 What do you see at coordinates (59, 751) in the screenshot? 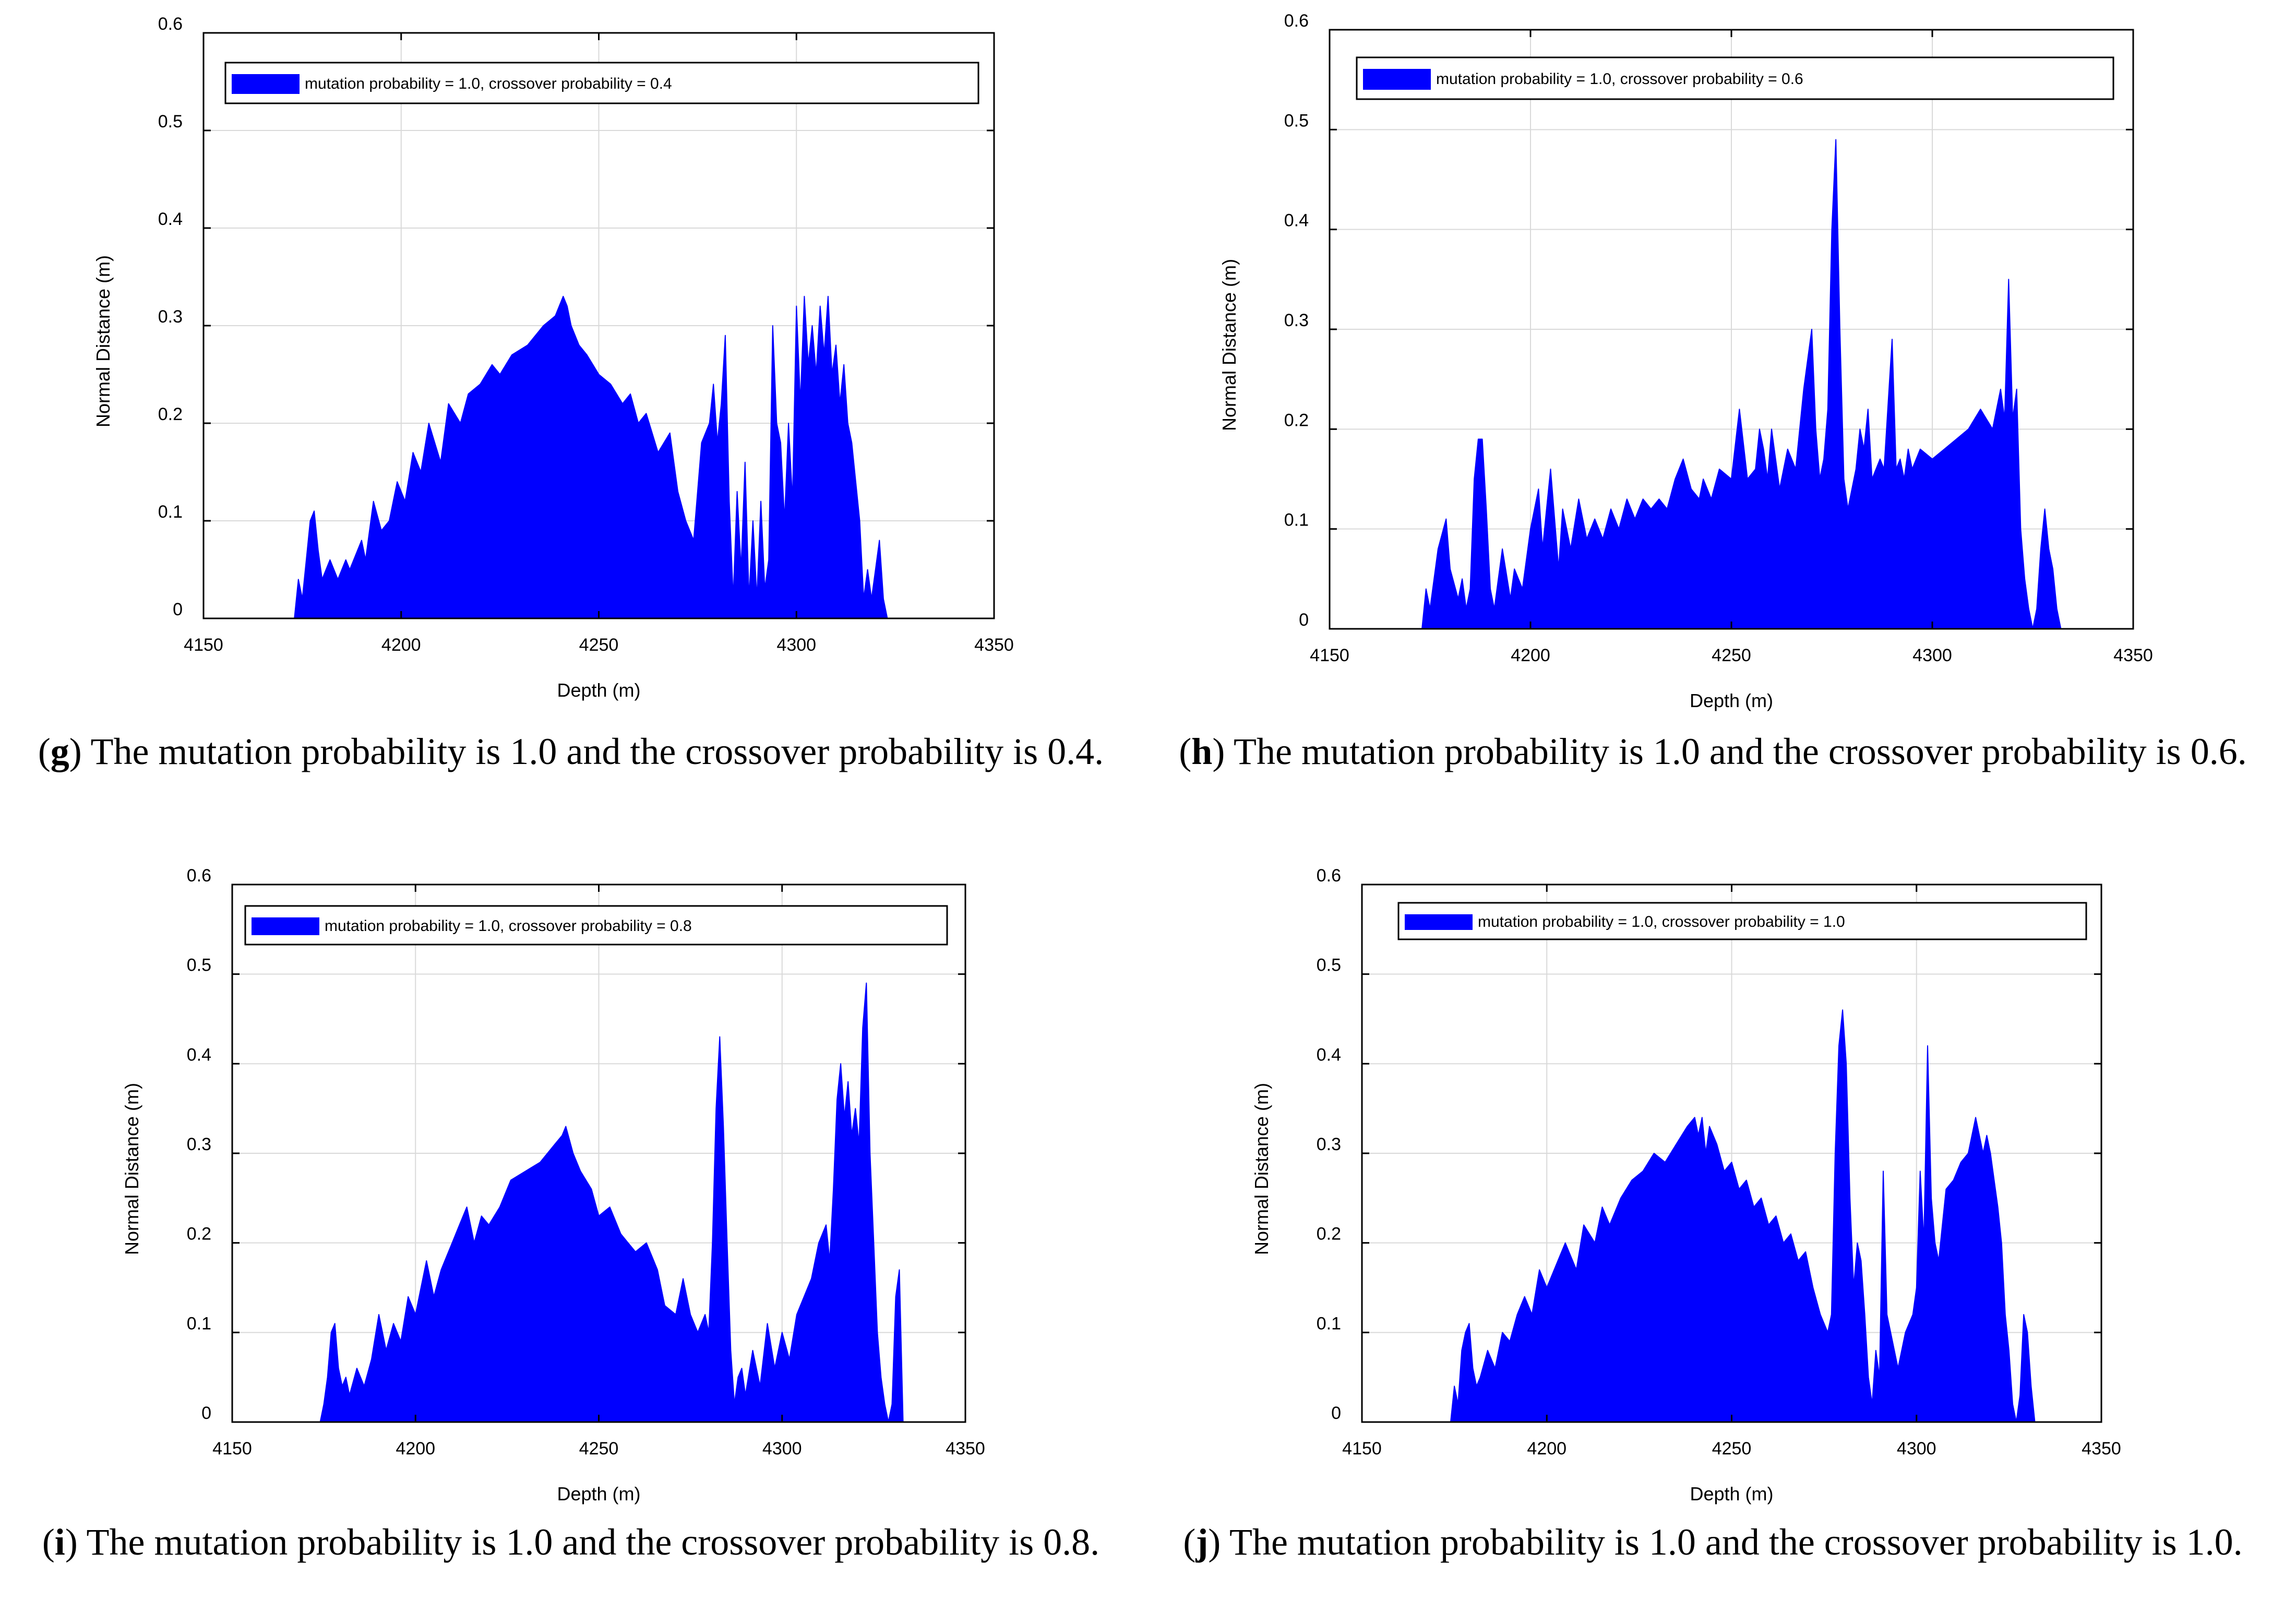
I see `caption-letter: g` at bounding box center [59, 751].